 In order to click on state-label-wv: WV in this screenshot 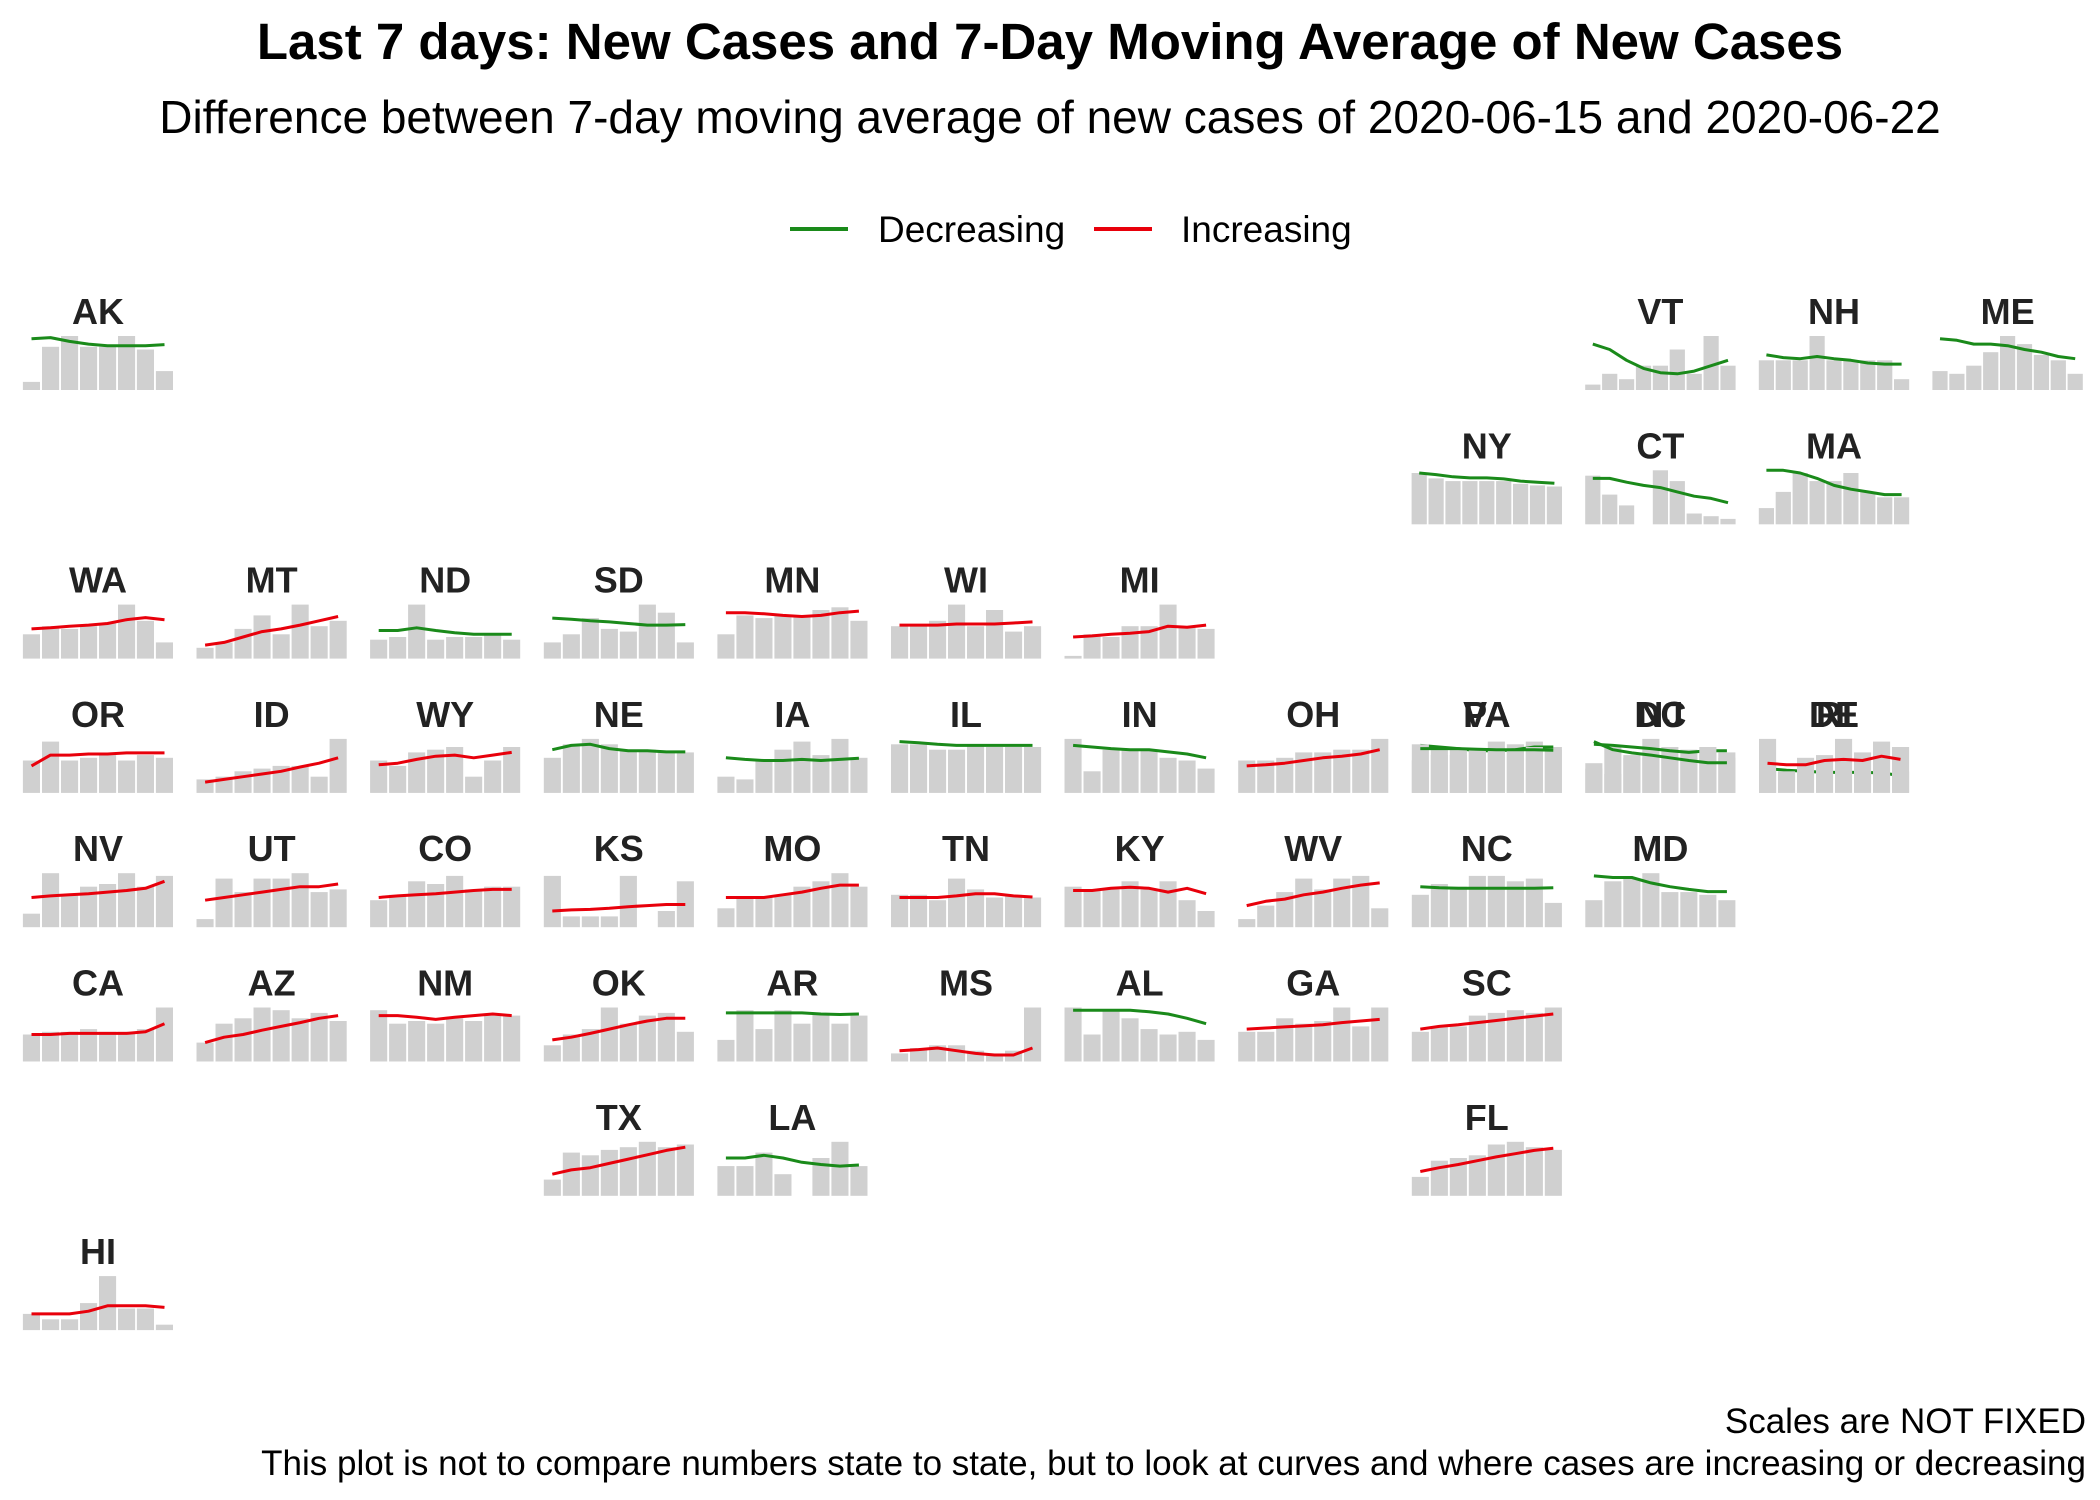, I will do `click(1313, 848)`.